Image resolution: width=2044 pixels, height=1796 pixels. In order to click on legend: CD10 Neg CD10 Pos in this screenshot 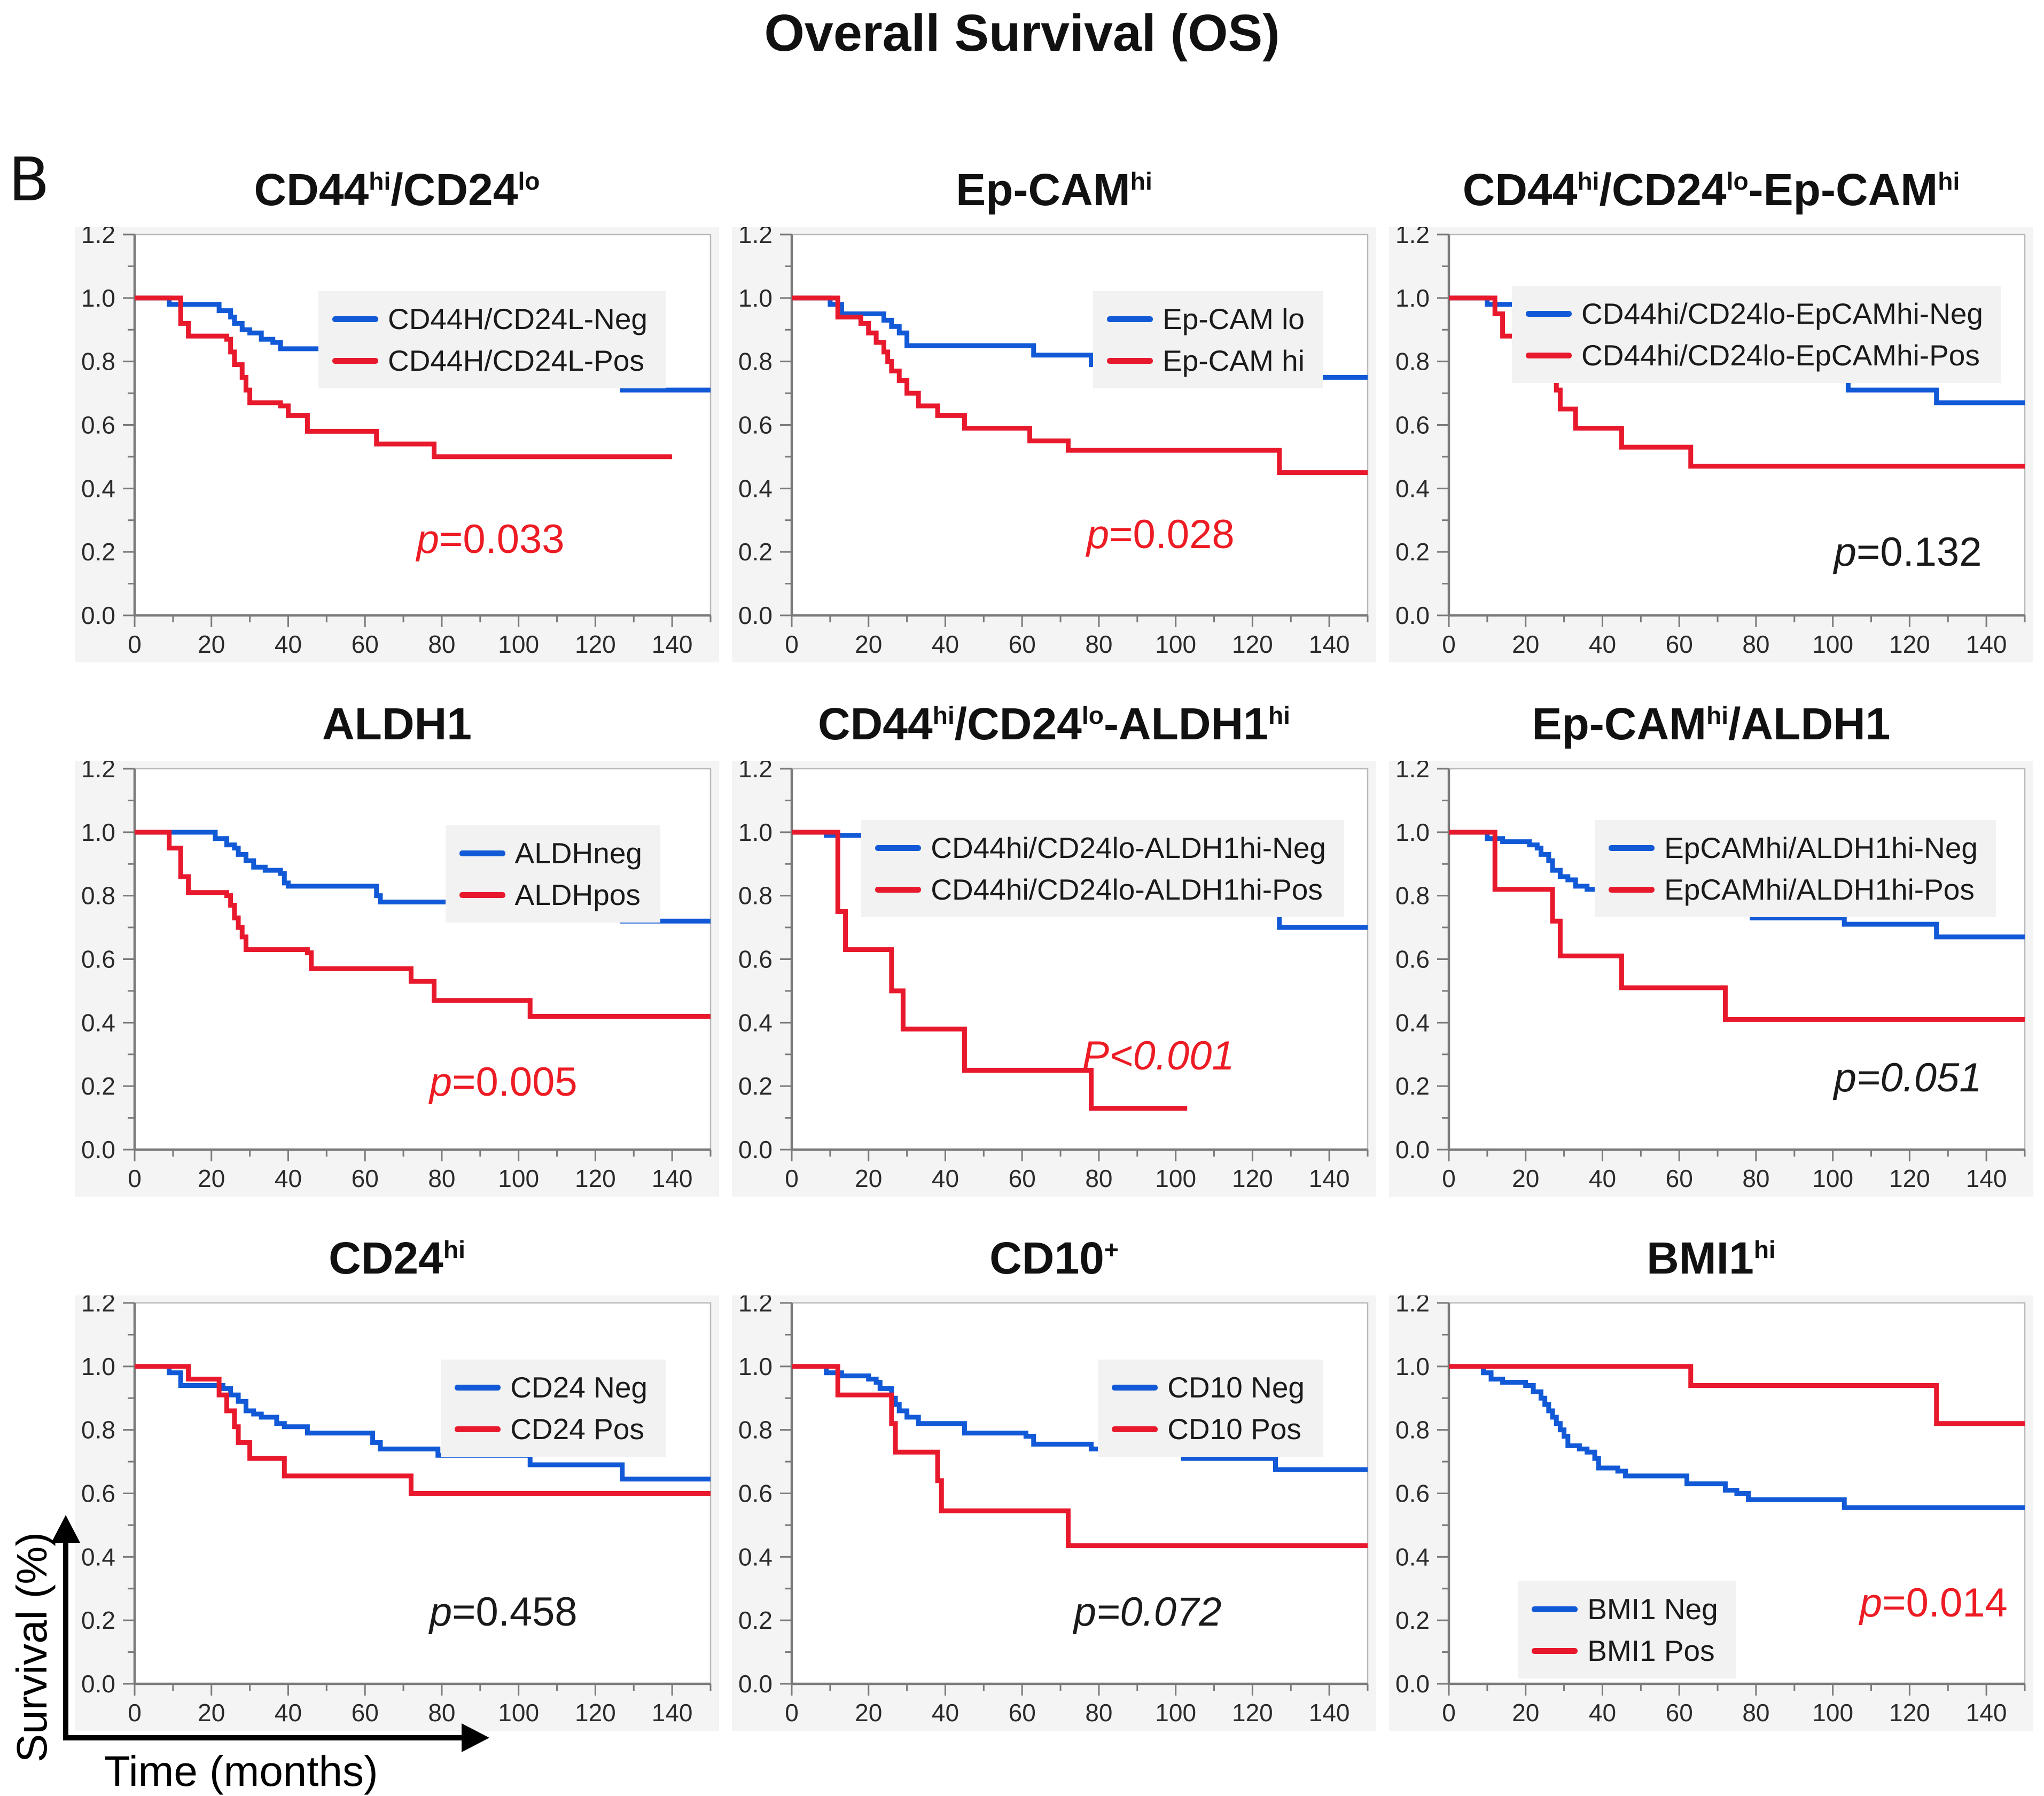, I will do `click(1210, 1408)`.